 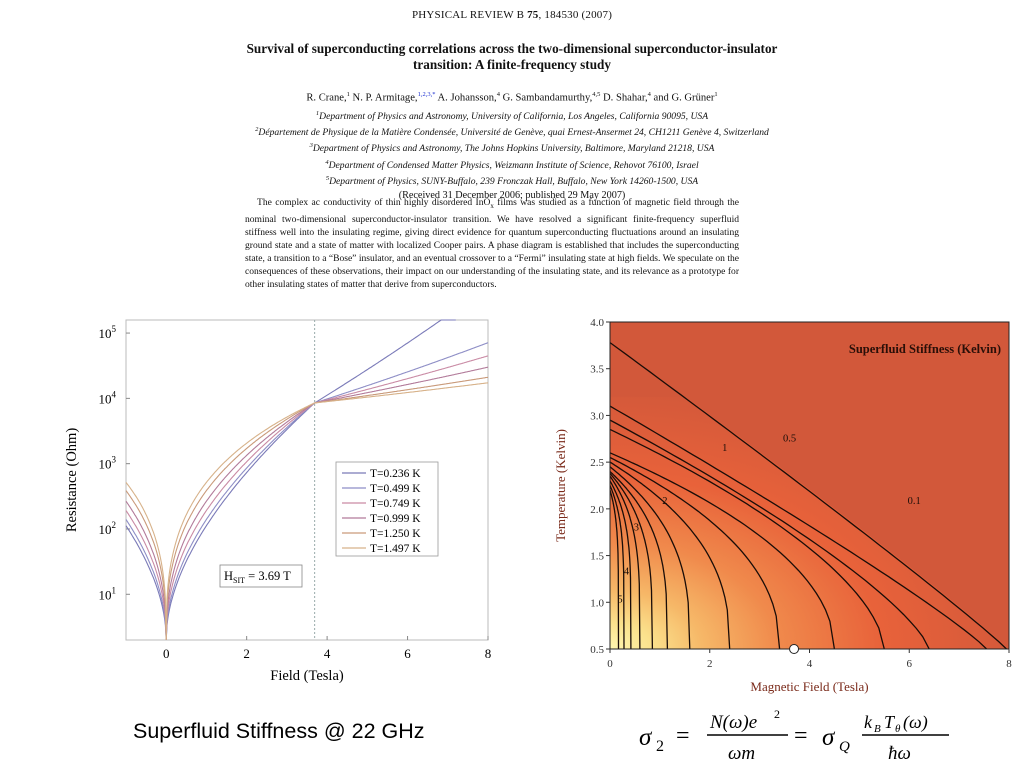 What do you see at coordinates (925, 349) in the screenshot?
I see `heatmap-title: Superfluid Stiffness (Kelvin)` at bounding box center [925, 349].